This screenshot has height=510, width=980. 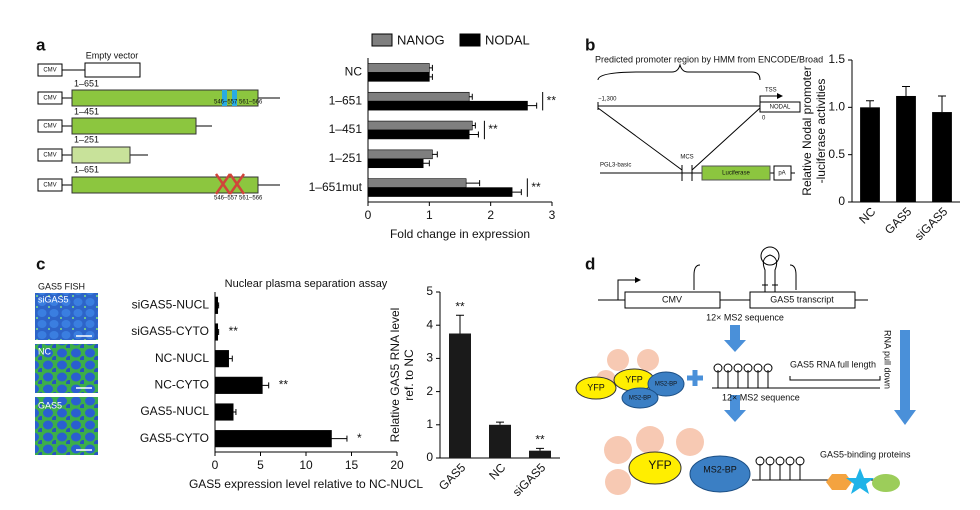 What do you see at coordinates (781, 174) in the screenshot?
I see `pa-label: pA` at bounding box center [781, 174].